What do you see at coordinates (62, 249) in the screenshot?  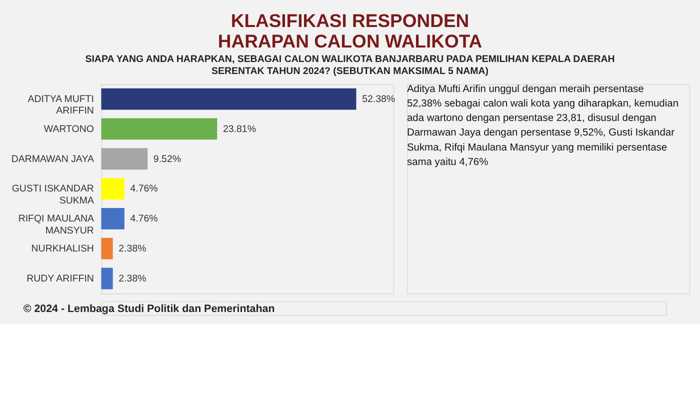 I see `y-tick-label: NURKHALISH` at bounding box center [62, 249].